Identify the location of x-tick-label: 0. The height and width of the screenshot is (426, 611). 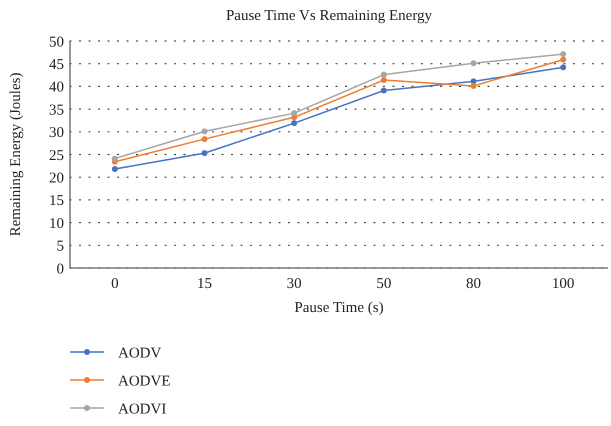
(115, 284).